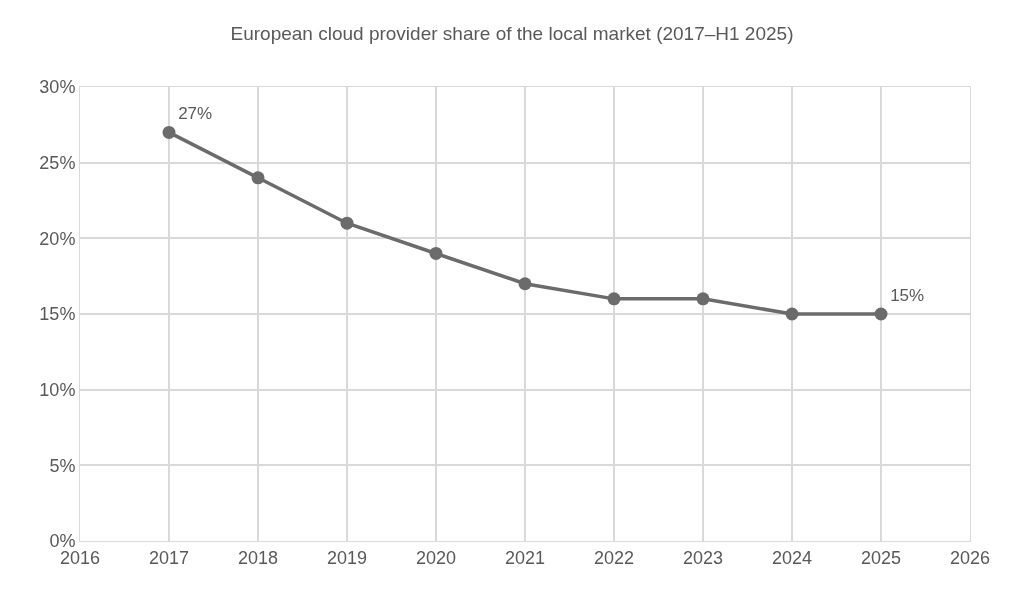  What do you see at coordinates (57, 238) in the screenshot?
I see `y-tick-label: 20%` at bounding box center [57, 238].